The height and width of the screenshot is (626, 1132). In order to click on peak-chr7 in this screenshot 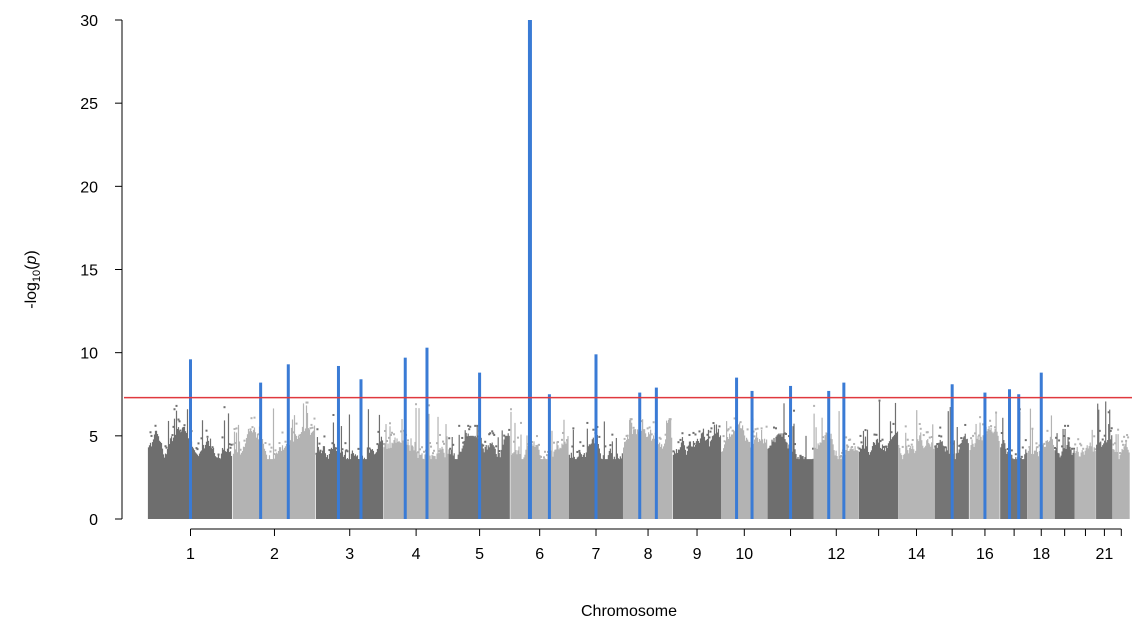, I will do `click(596, 436)`.